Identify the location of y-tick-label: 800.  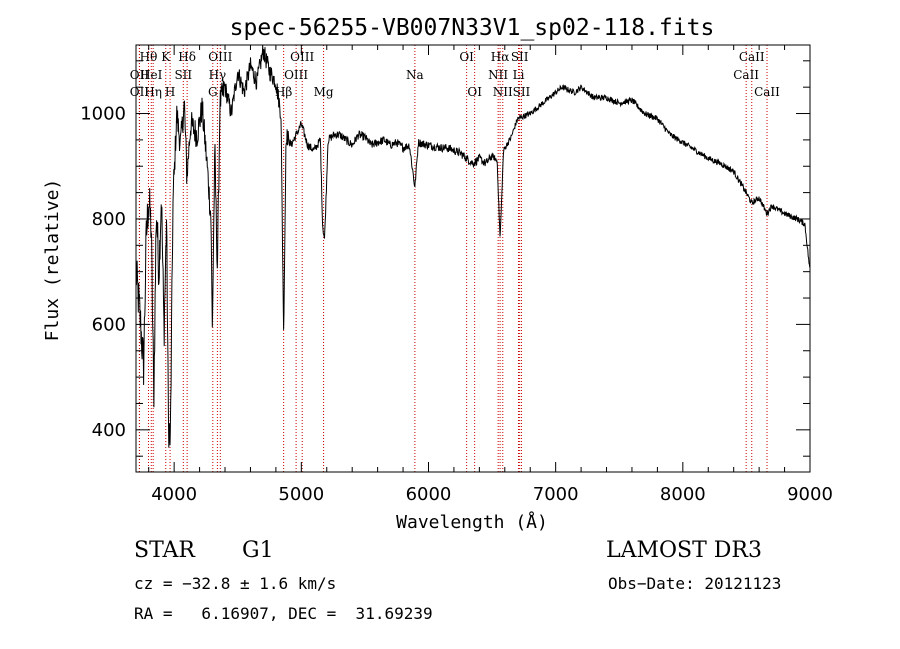
(109, 219).